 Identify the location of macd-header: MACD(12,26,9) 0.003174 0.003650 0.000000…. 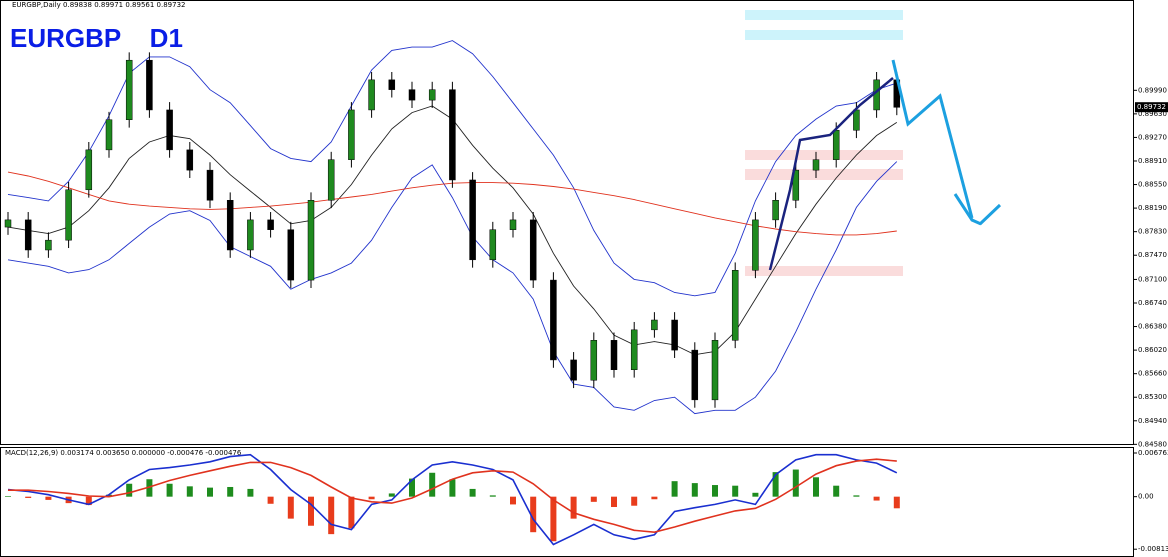
(123, 453).